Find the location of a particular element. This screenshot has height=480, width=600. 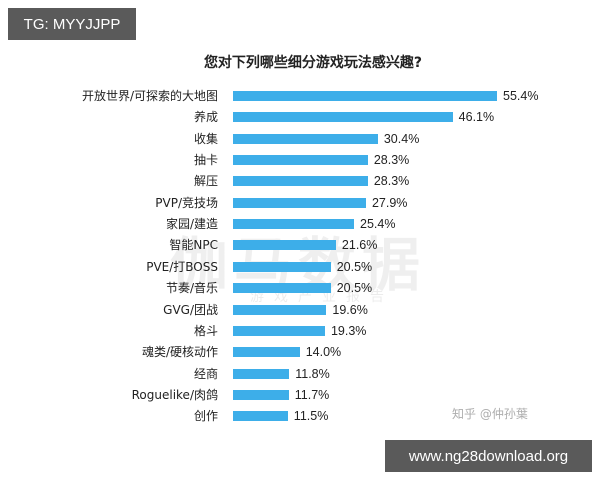

value-label: 25.4% is located at coordinates (378, 224).